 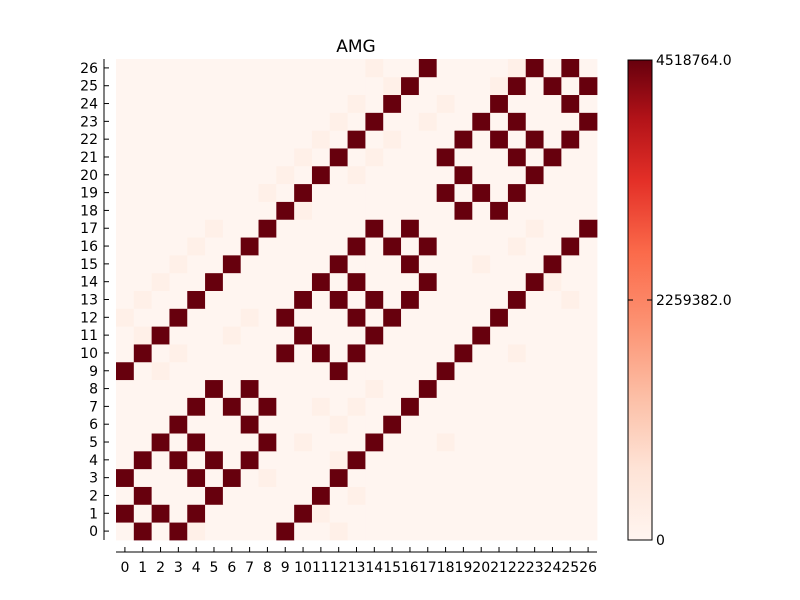 I want to click on x-tick-label: 10, so click(x=303, y=568).